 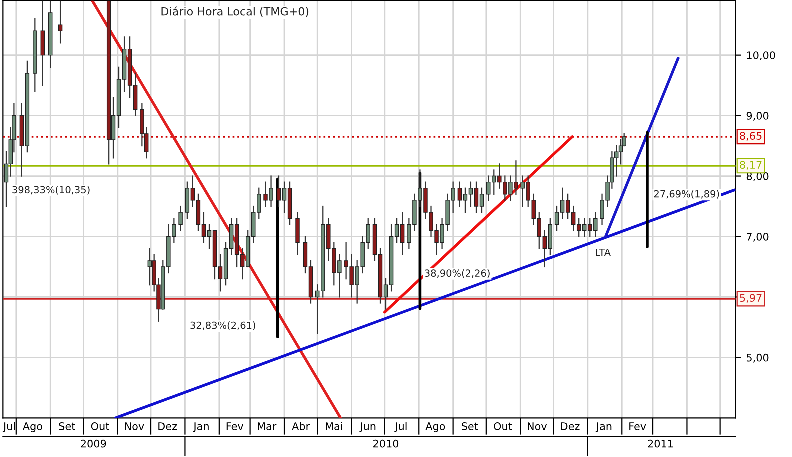 What do you see at coordinates (93, 444) in the screenshot?
I see `x2-tick-label: 2009` at bounding box center [93, 444].